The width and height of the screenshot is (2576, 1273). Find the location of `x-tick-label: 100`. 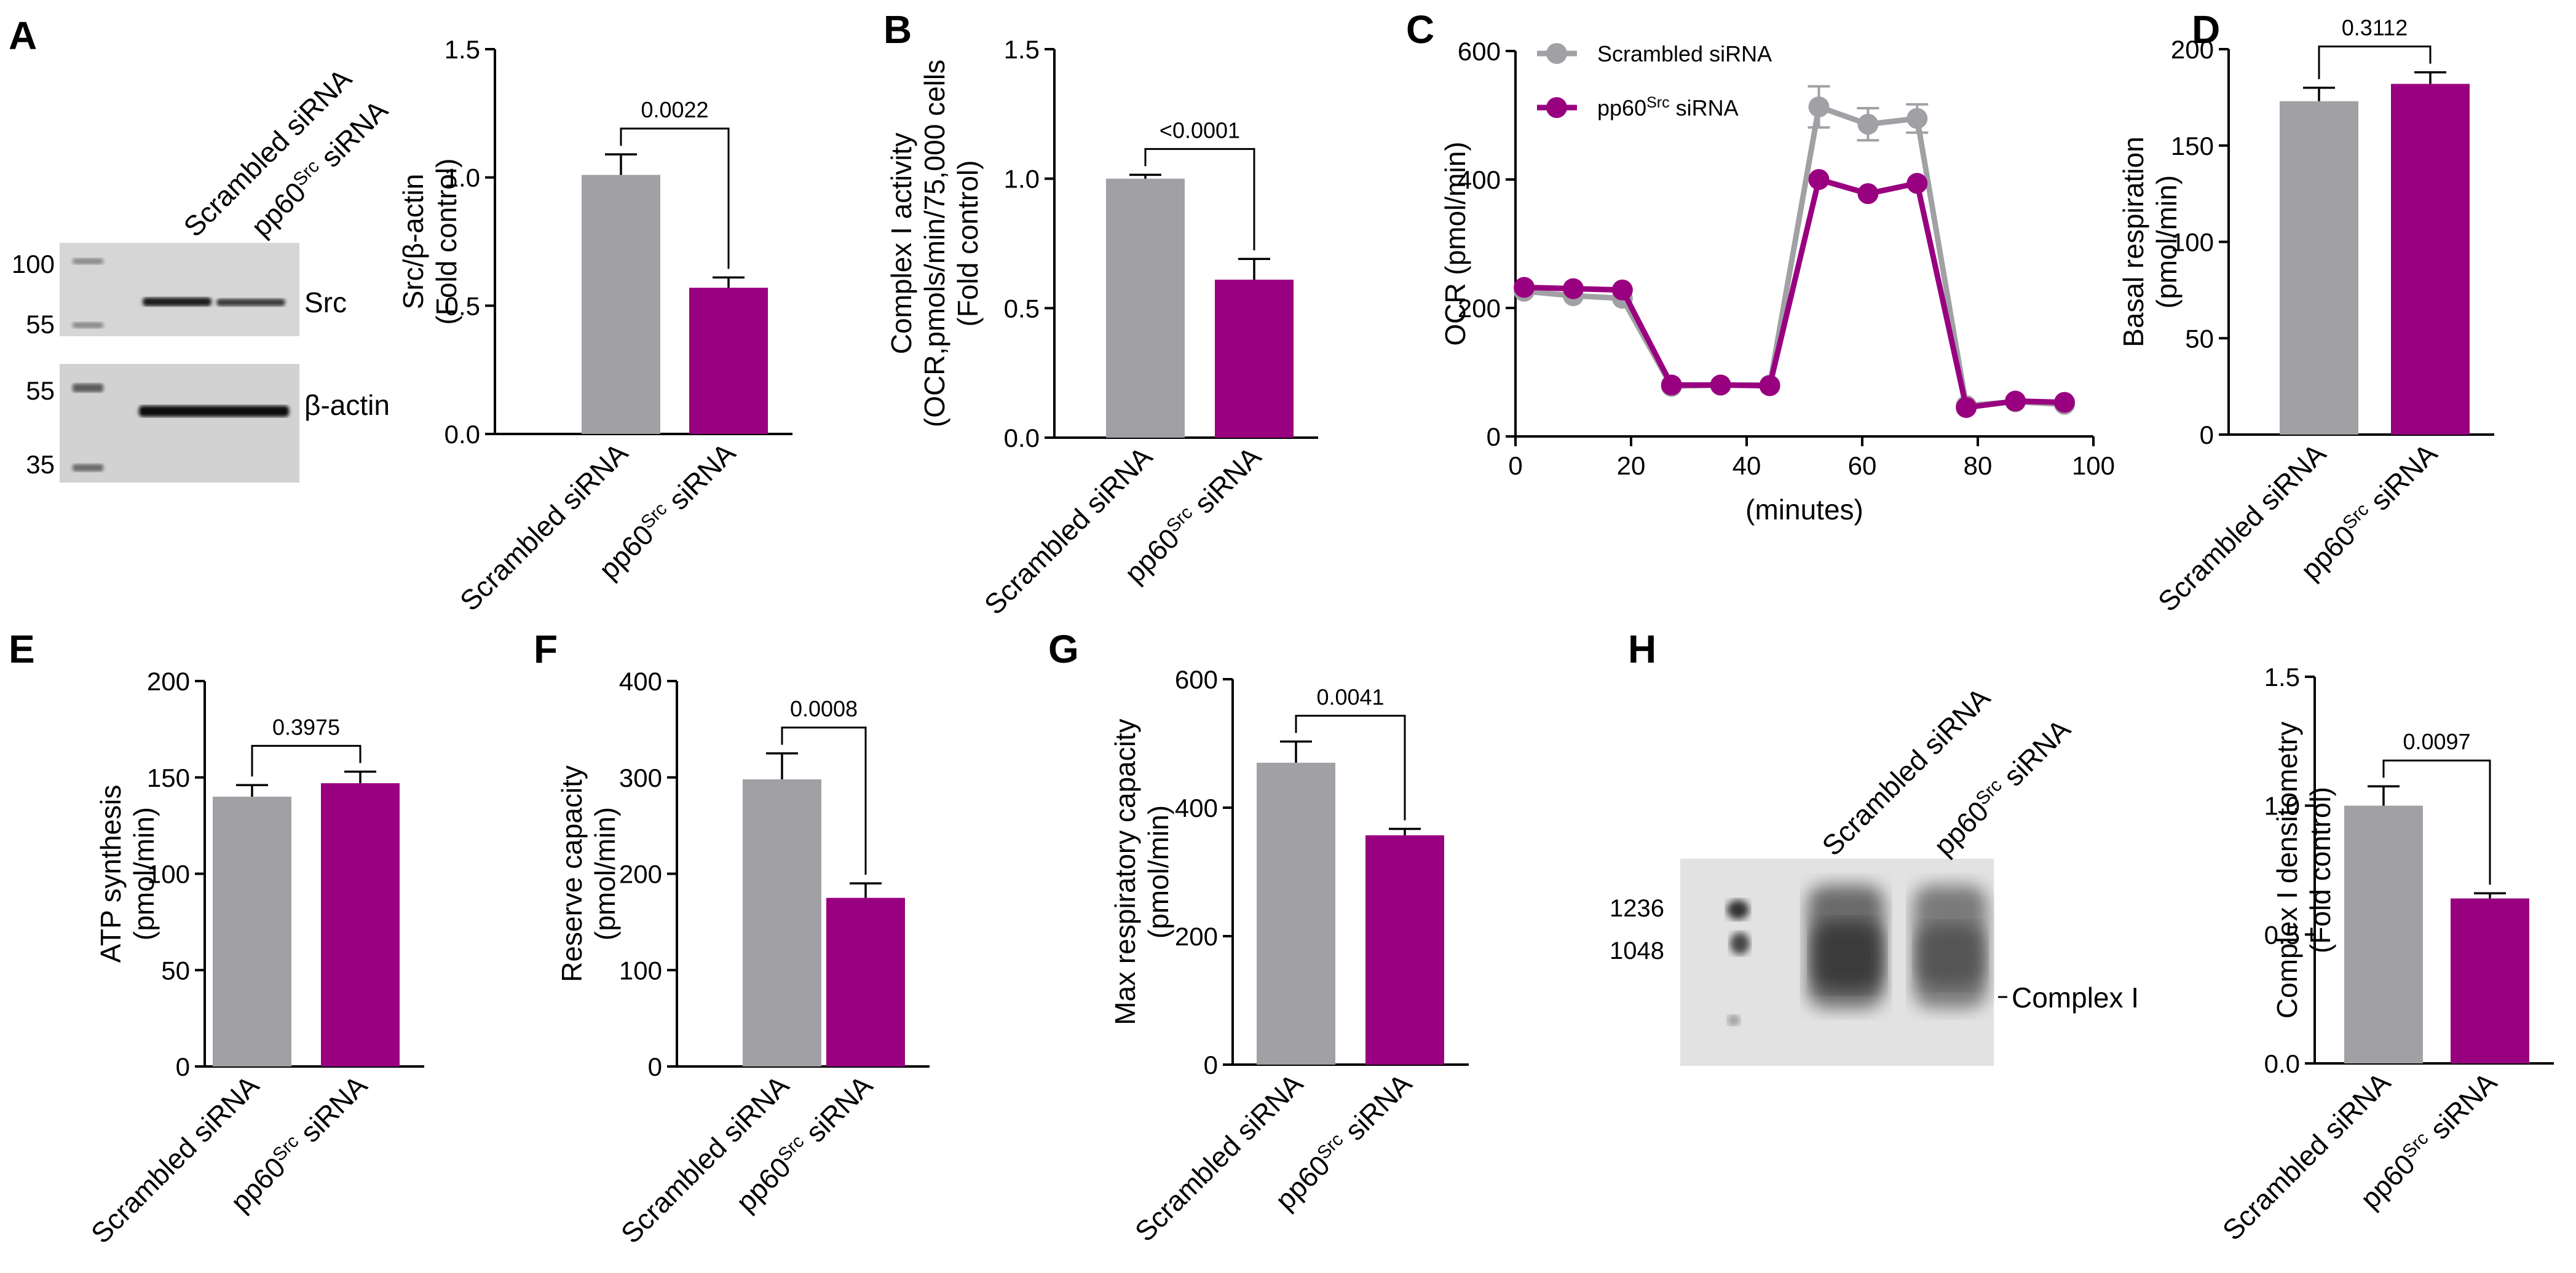

x-tick-label: 100 is located at coordinates (2093, 465).